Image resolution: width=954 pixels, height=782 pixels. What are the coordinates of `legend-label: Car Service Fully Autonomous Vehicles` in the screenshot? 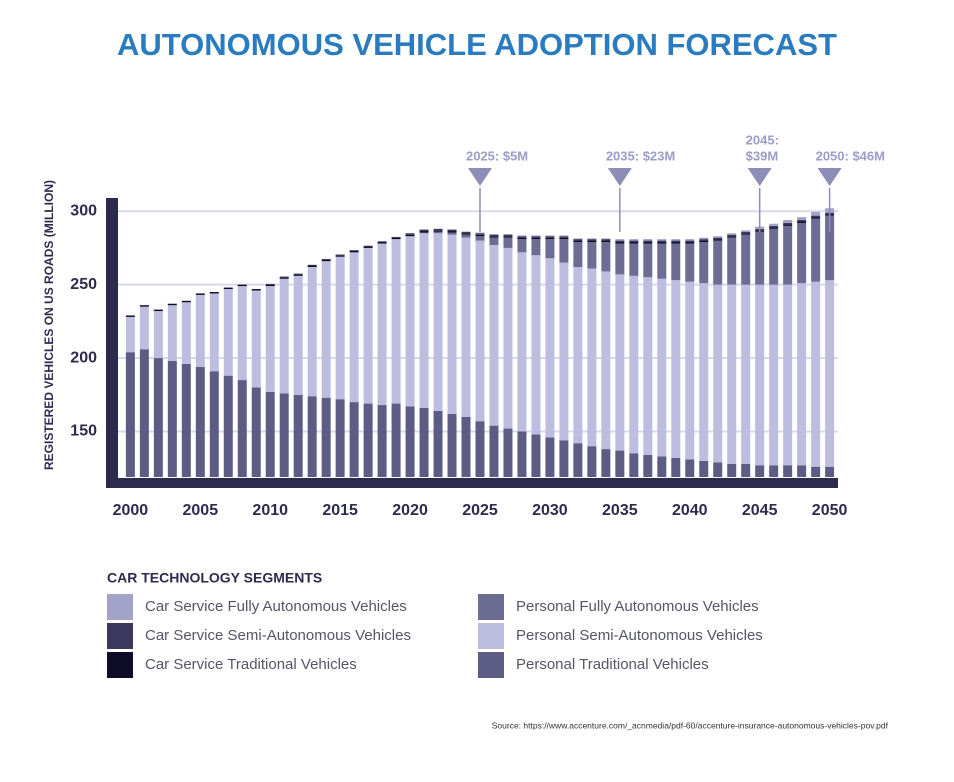 It's located at (276, 606).